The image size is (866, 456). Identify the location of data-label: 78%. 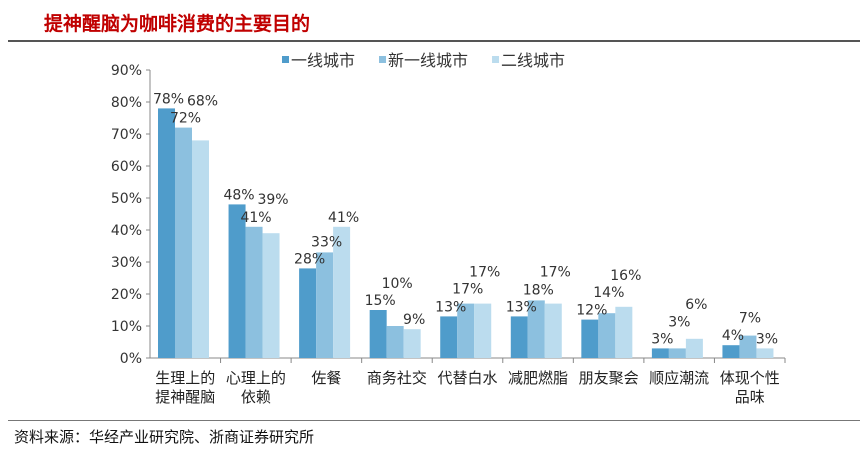
(168, 99).